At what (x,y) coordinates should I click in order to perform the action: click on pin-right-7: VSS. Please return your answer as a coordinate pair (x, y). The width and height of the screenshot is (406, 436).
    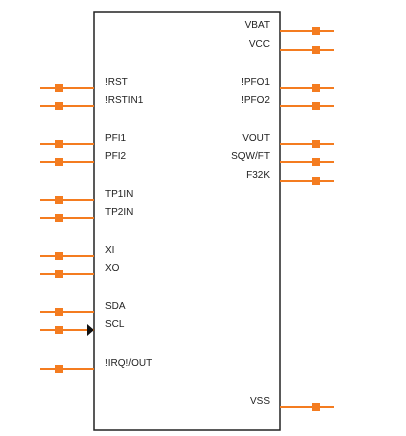
    Looking at the image, I should click on (292, 403).